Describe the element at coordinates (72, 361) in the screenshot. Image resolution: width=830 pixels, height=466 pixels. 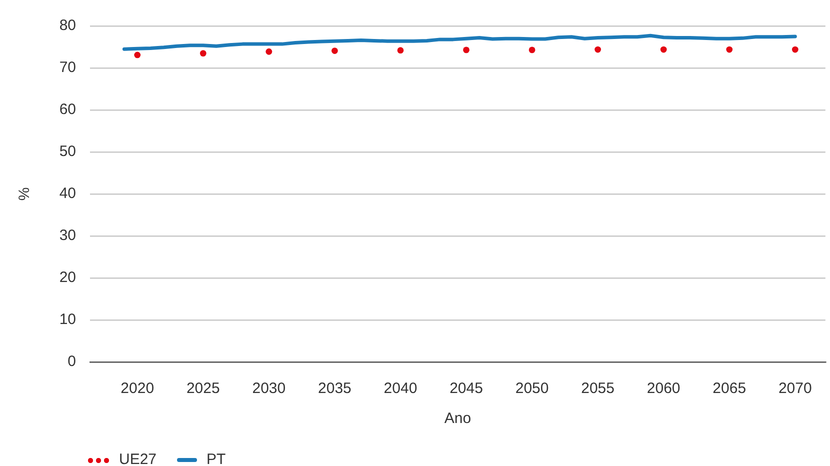
I see `y-tick-label: 0` at that location.